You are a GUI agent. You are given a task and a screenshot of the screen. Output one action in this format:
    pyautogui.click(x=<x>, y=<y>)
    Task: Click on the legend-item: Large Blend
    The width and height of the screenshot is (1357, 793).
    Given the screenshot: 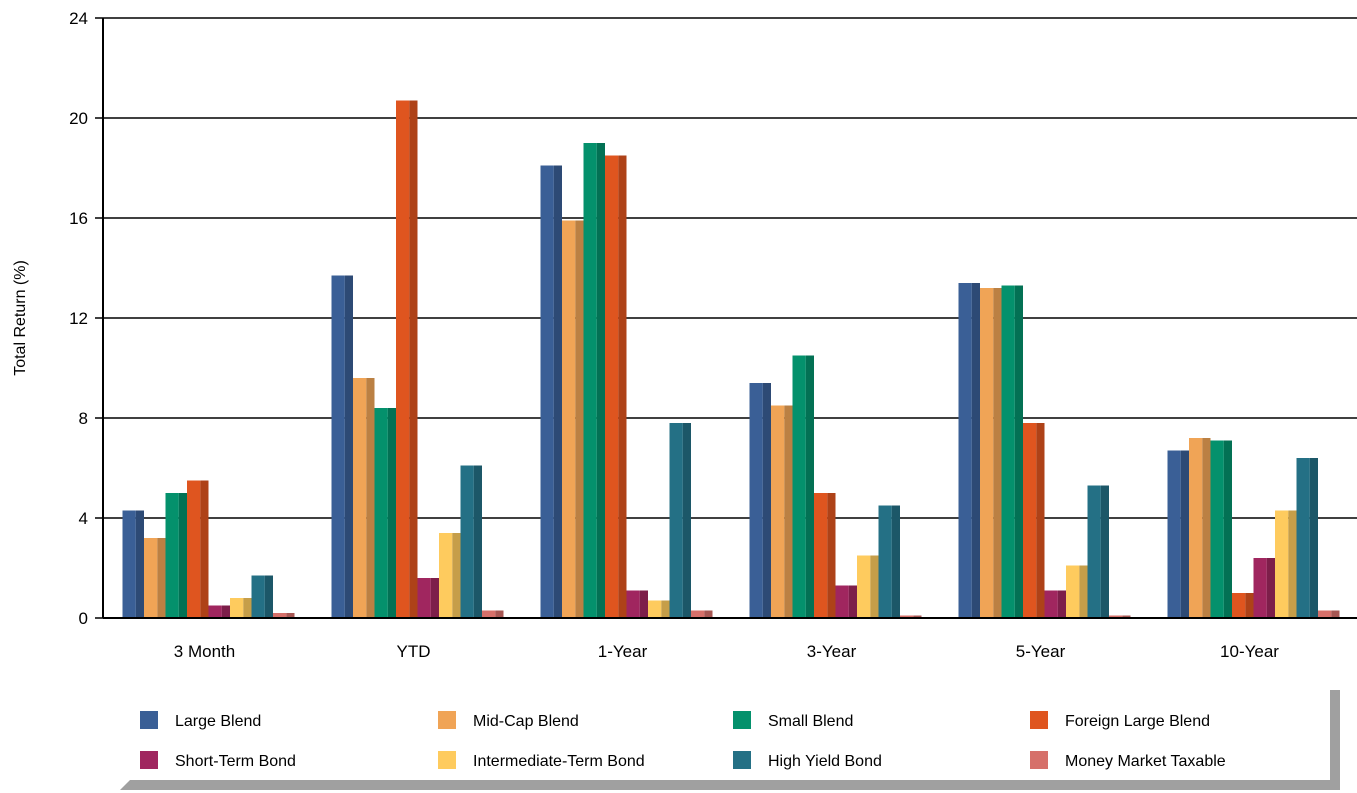 What is the action you would take?
    pyautogui.click(x=200, y=720)
    